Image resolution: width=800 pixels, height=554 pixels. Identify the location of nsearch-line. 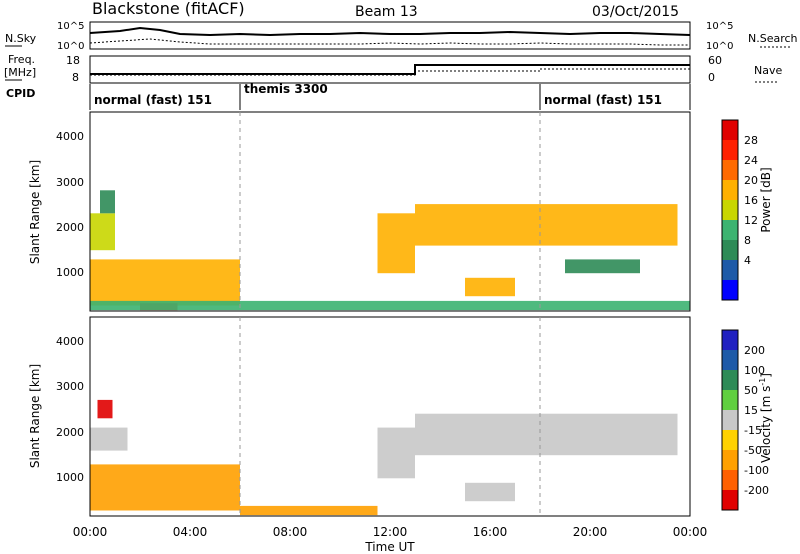
(389, 42).